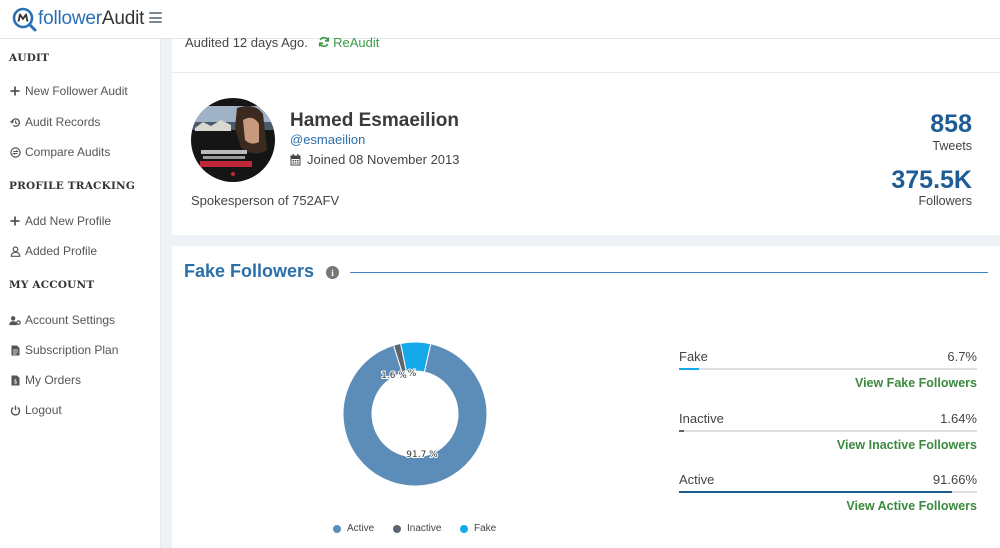  What do you see at coordinates (915, 383) in the screenshot?
I see `view-fake-followers-link: View Fake Followers` at bounding box center [915, 383].